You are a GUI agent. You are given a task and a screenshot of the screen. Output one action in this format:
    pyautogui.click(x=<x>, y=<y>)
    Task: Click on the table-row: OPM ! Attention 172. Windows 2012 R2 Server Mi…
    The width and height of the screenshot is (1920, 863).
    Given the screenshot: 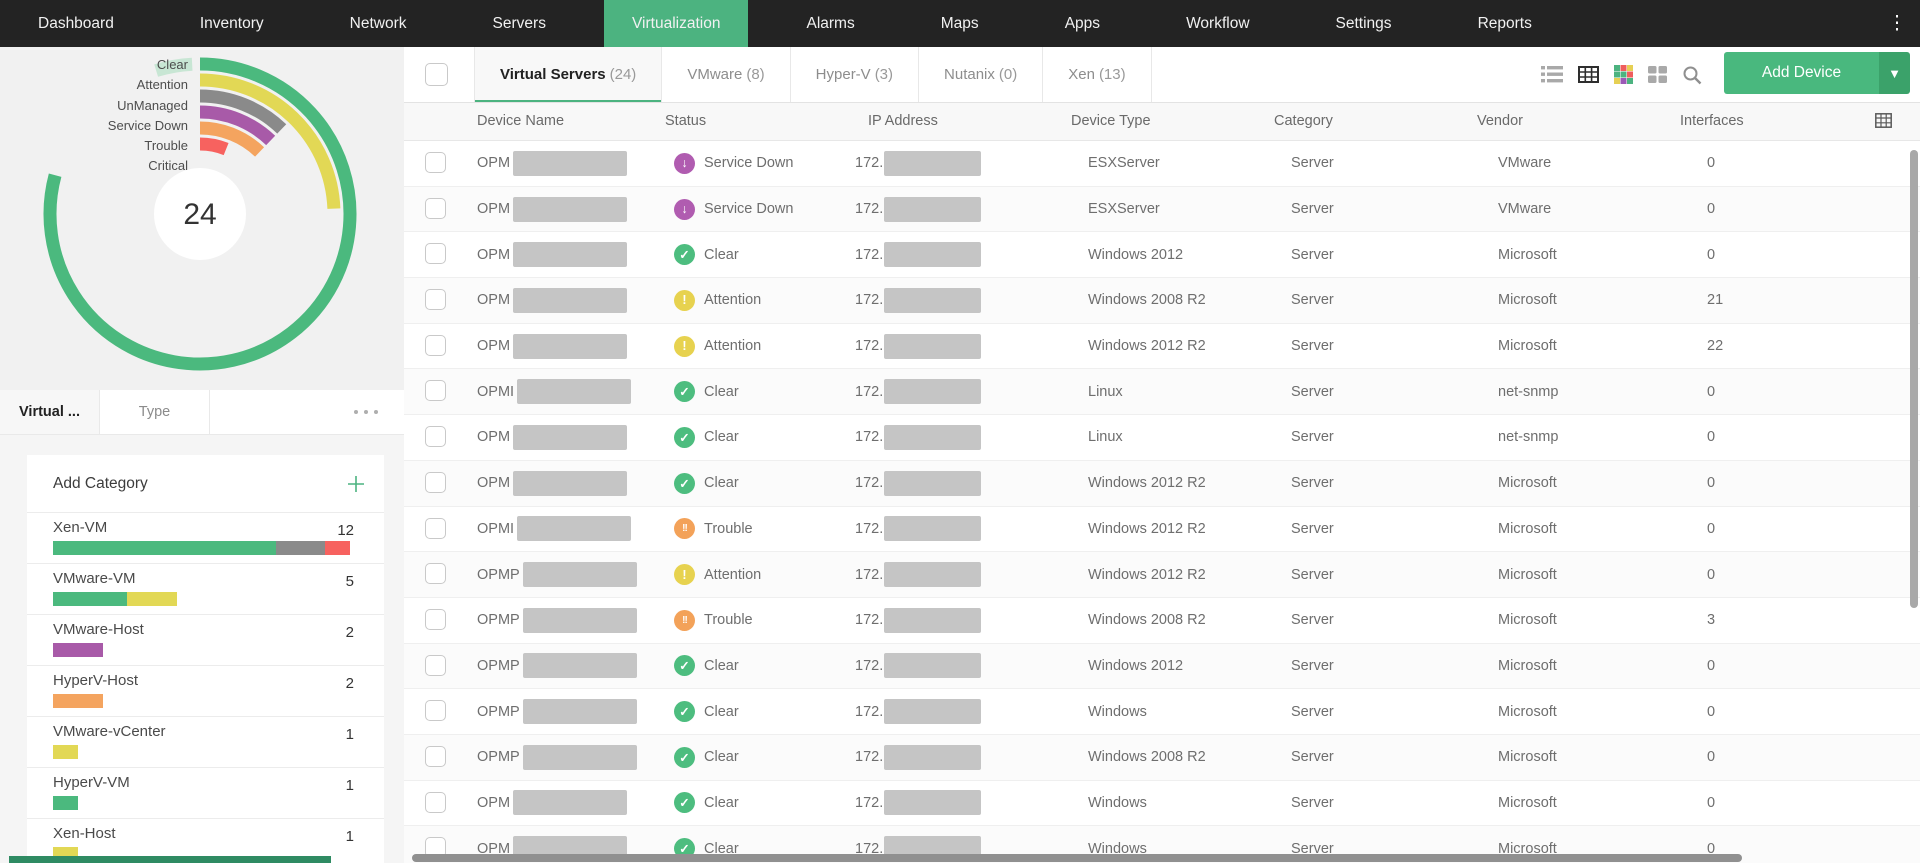 What is the action you would take?
    pyautogui.click(x=1162, y=346)
    